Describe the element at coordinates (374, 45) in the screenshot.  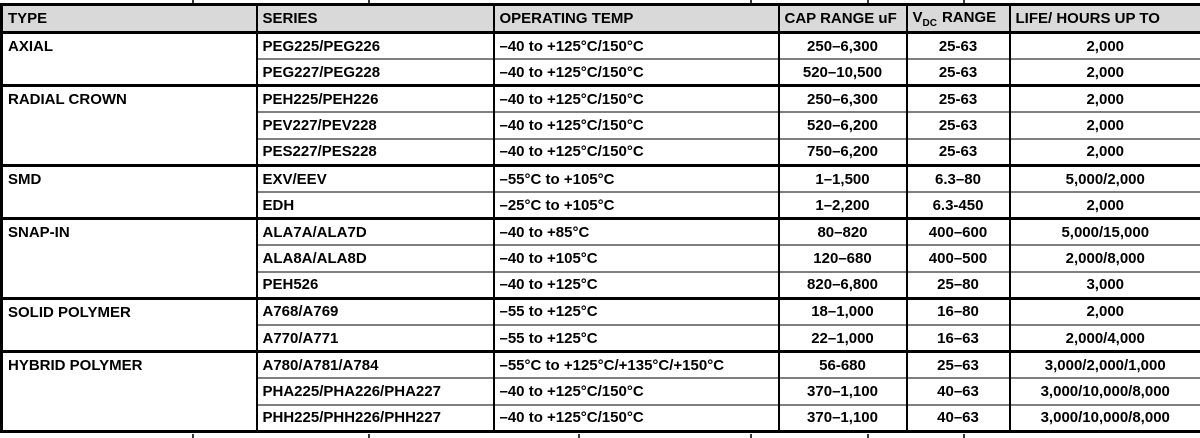
I see `series-cell: PEG225/PEG226` at that location.